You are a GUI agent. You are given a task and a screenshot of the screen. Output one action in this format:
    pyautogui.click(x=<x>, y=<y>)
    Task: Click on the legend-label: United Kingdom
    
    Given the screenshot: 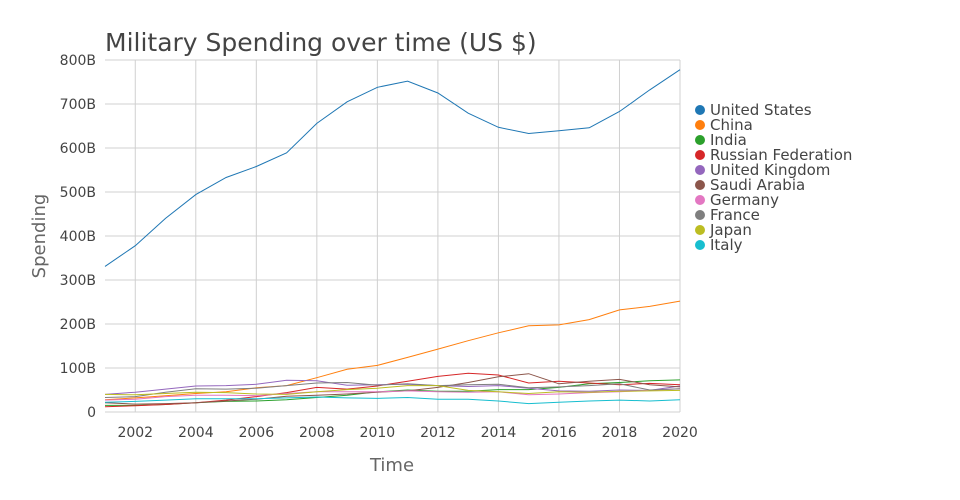 What is the action you would take?
    pyautogui.click(x=770, y=170)
    